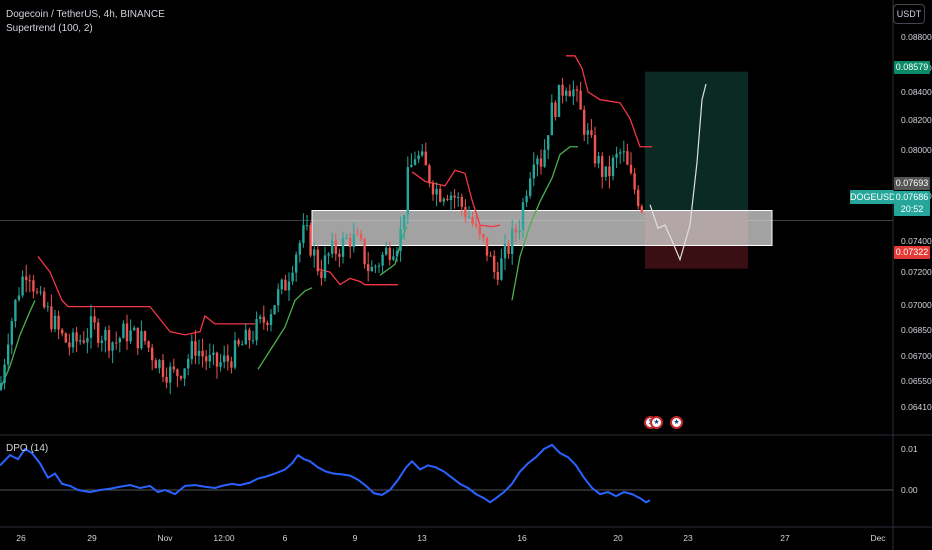 This screenshot has height=550, width=932. I want to click on price-axis-label: 0.06550, so click(916, 381).